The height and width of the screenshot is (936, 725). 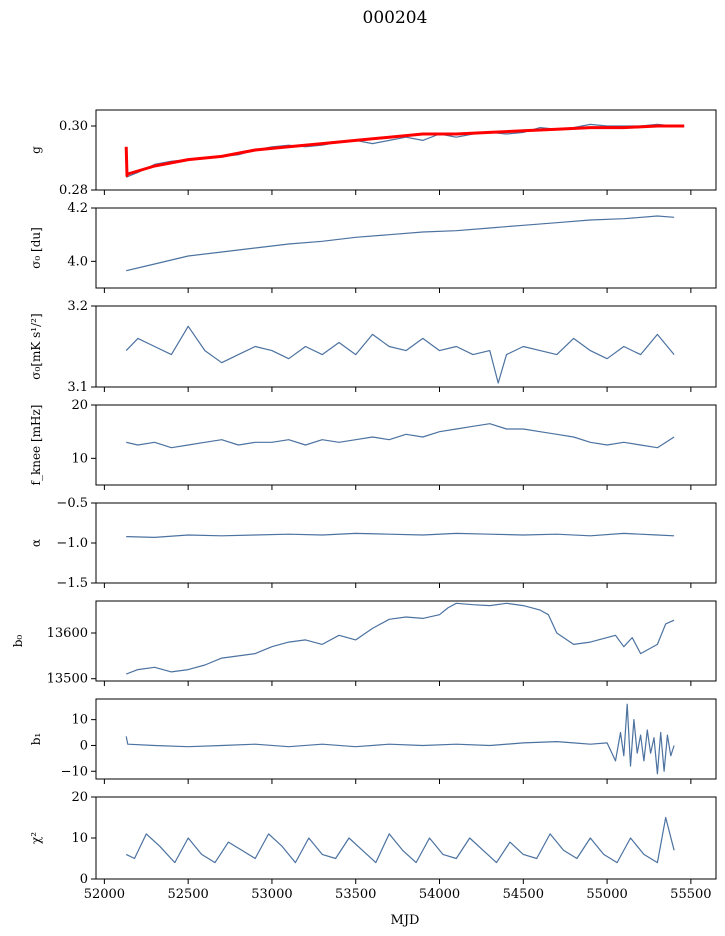 What do you see at coordinates (36, 150) in the screenshot?
I see `y-axis-label: g` at bounding box center [36, 150].